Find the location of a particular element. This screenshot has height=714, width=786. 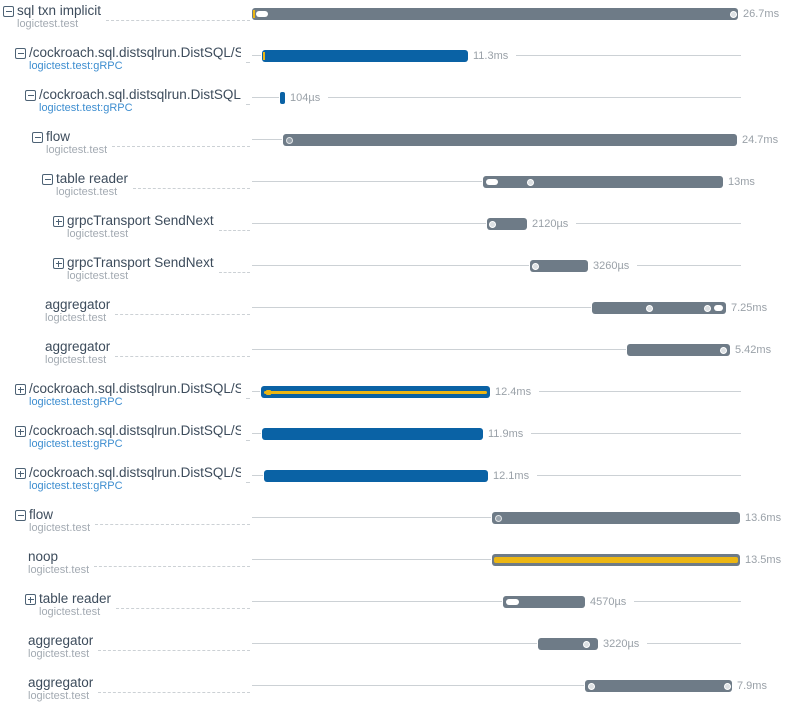

span-label-texts: flow logictest.test is located at coordinates (76, 142).